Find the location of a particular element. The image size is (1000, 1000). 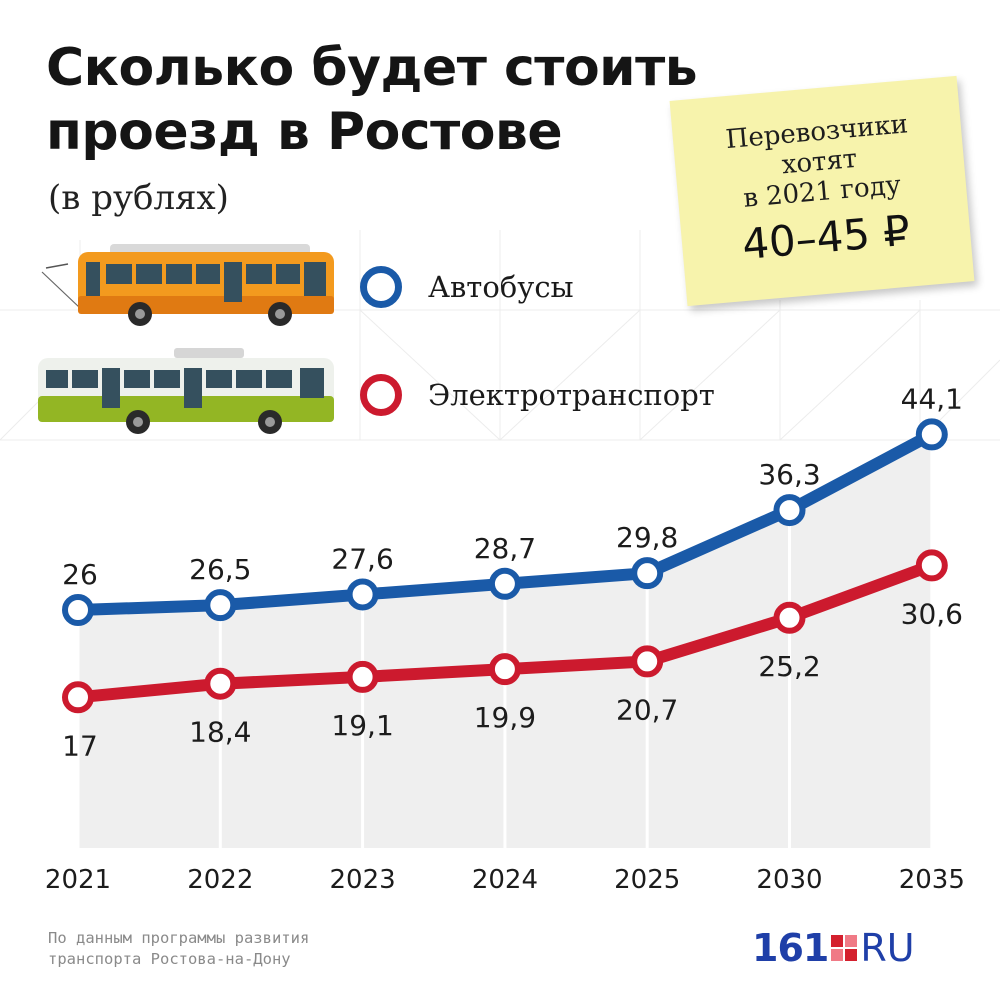

legend-marker-electric is located at coordinates (381, 395).